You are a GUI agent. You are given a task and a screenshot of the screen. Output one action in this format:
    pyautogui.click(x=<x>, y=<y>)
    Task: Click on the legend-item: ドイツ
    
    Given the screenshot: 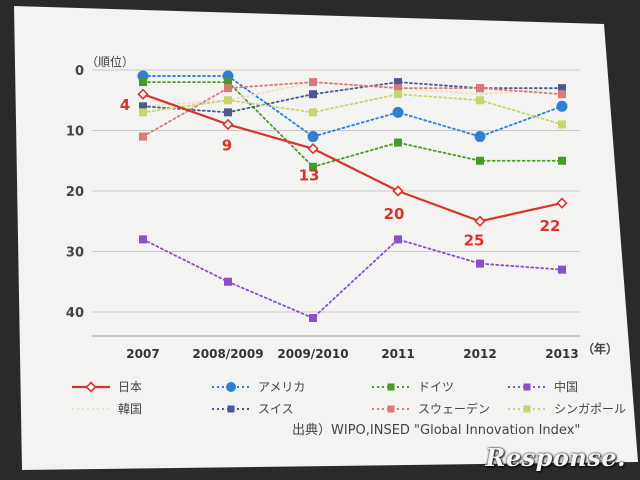 What is the action you would take?
    pyautogui.click(x=413, y=387)
    